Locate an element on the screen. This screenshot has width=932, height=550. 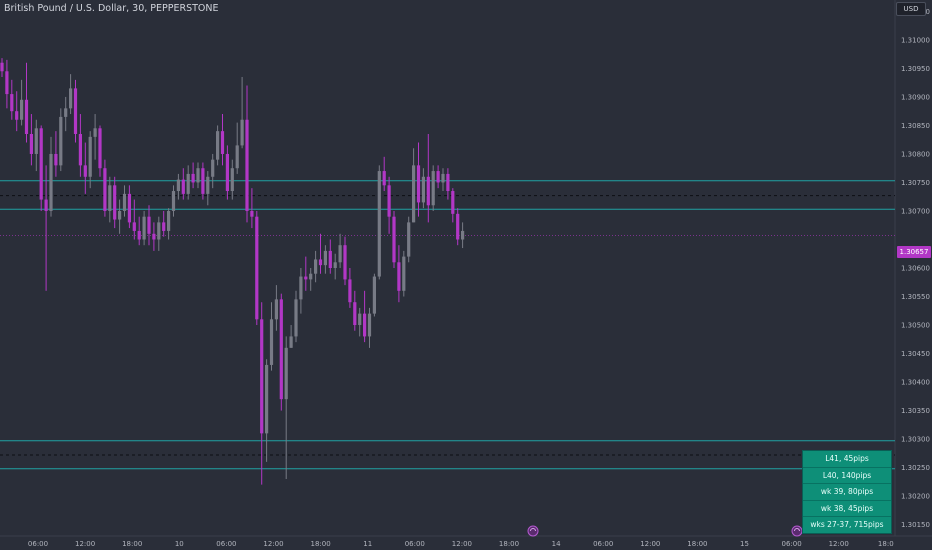
price-tick-label: 1.30600 is located at coordinates (915, 269).